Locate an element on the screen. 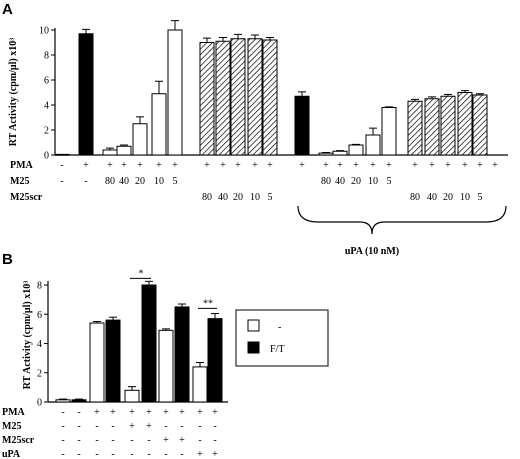 The width and height of the screenshot is (520, 459). panel-a-row-label: M25 is located at coordinates (19, 181).